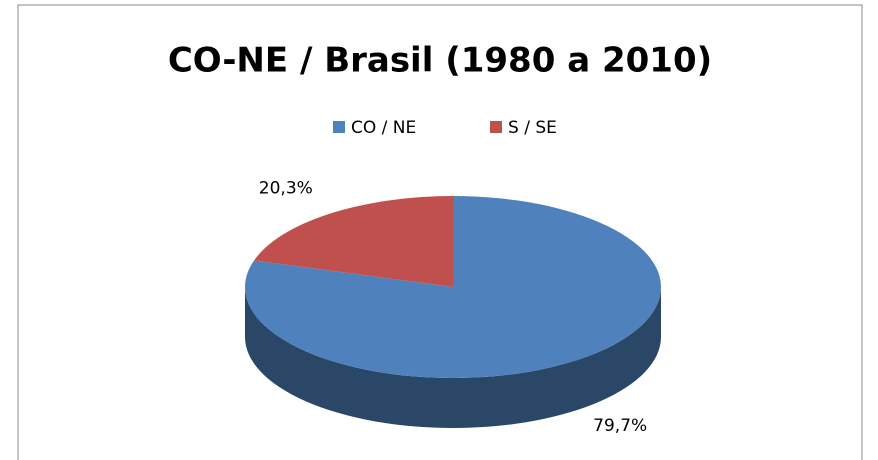 The width and height of the screenshot is (878, 460). What do you see at coordinates (532, 128) in the screenshot?
I see `legend-label: S / SE` at bounding box center [532, 128].